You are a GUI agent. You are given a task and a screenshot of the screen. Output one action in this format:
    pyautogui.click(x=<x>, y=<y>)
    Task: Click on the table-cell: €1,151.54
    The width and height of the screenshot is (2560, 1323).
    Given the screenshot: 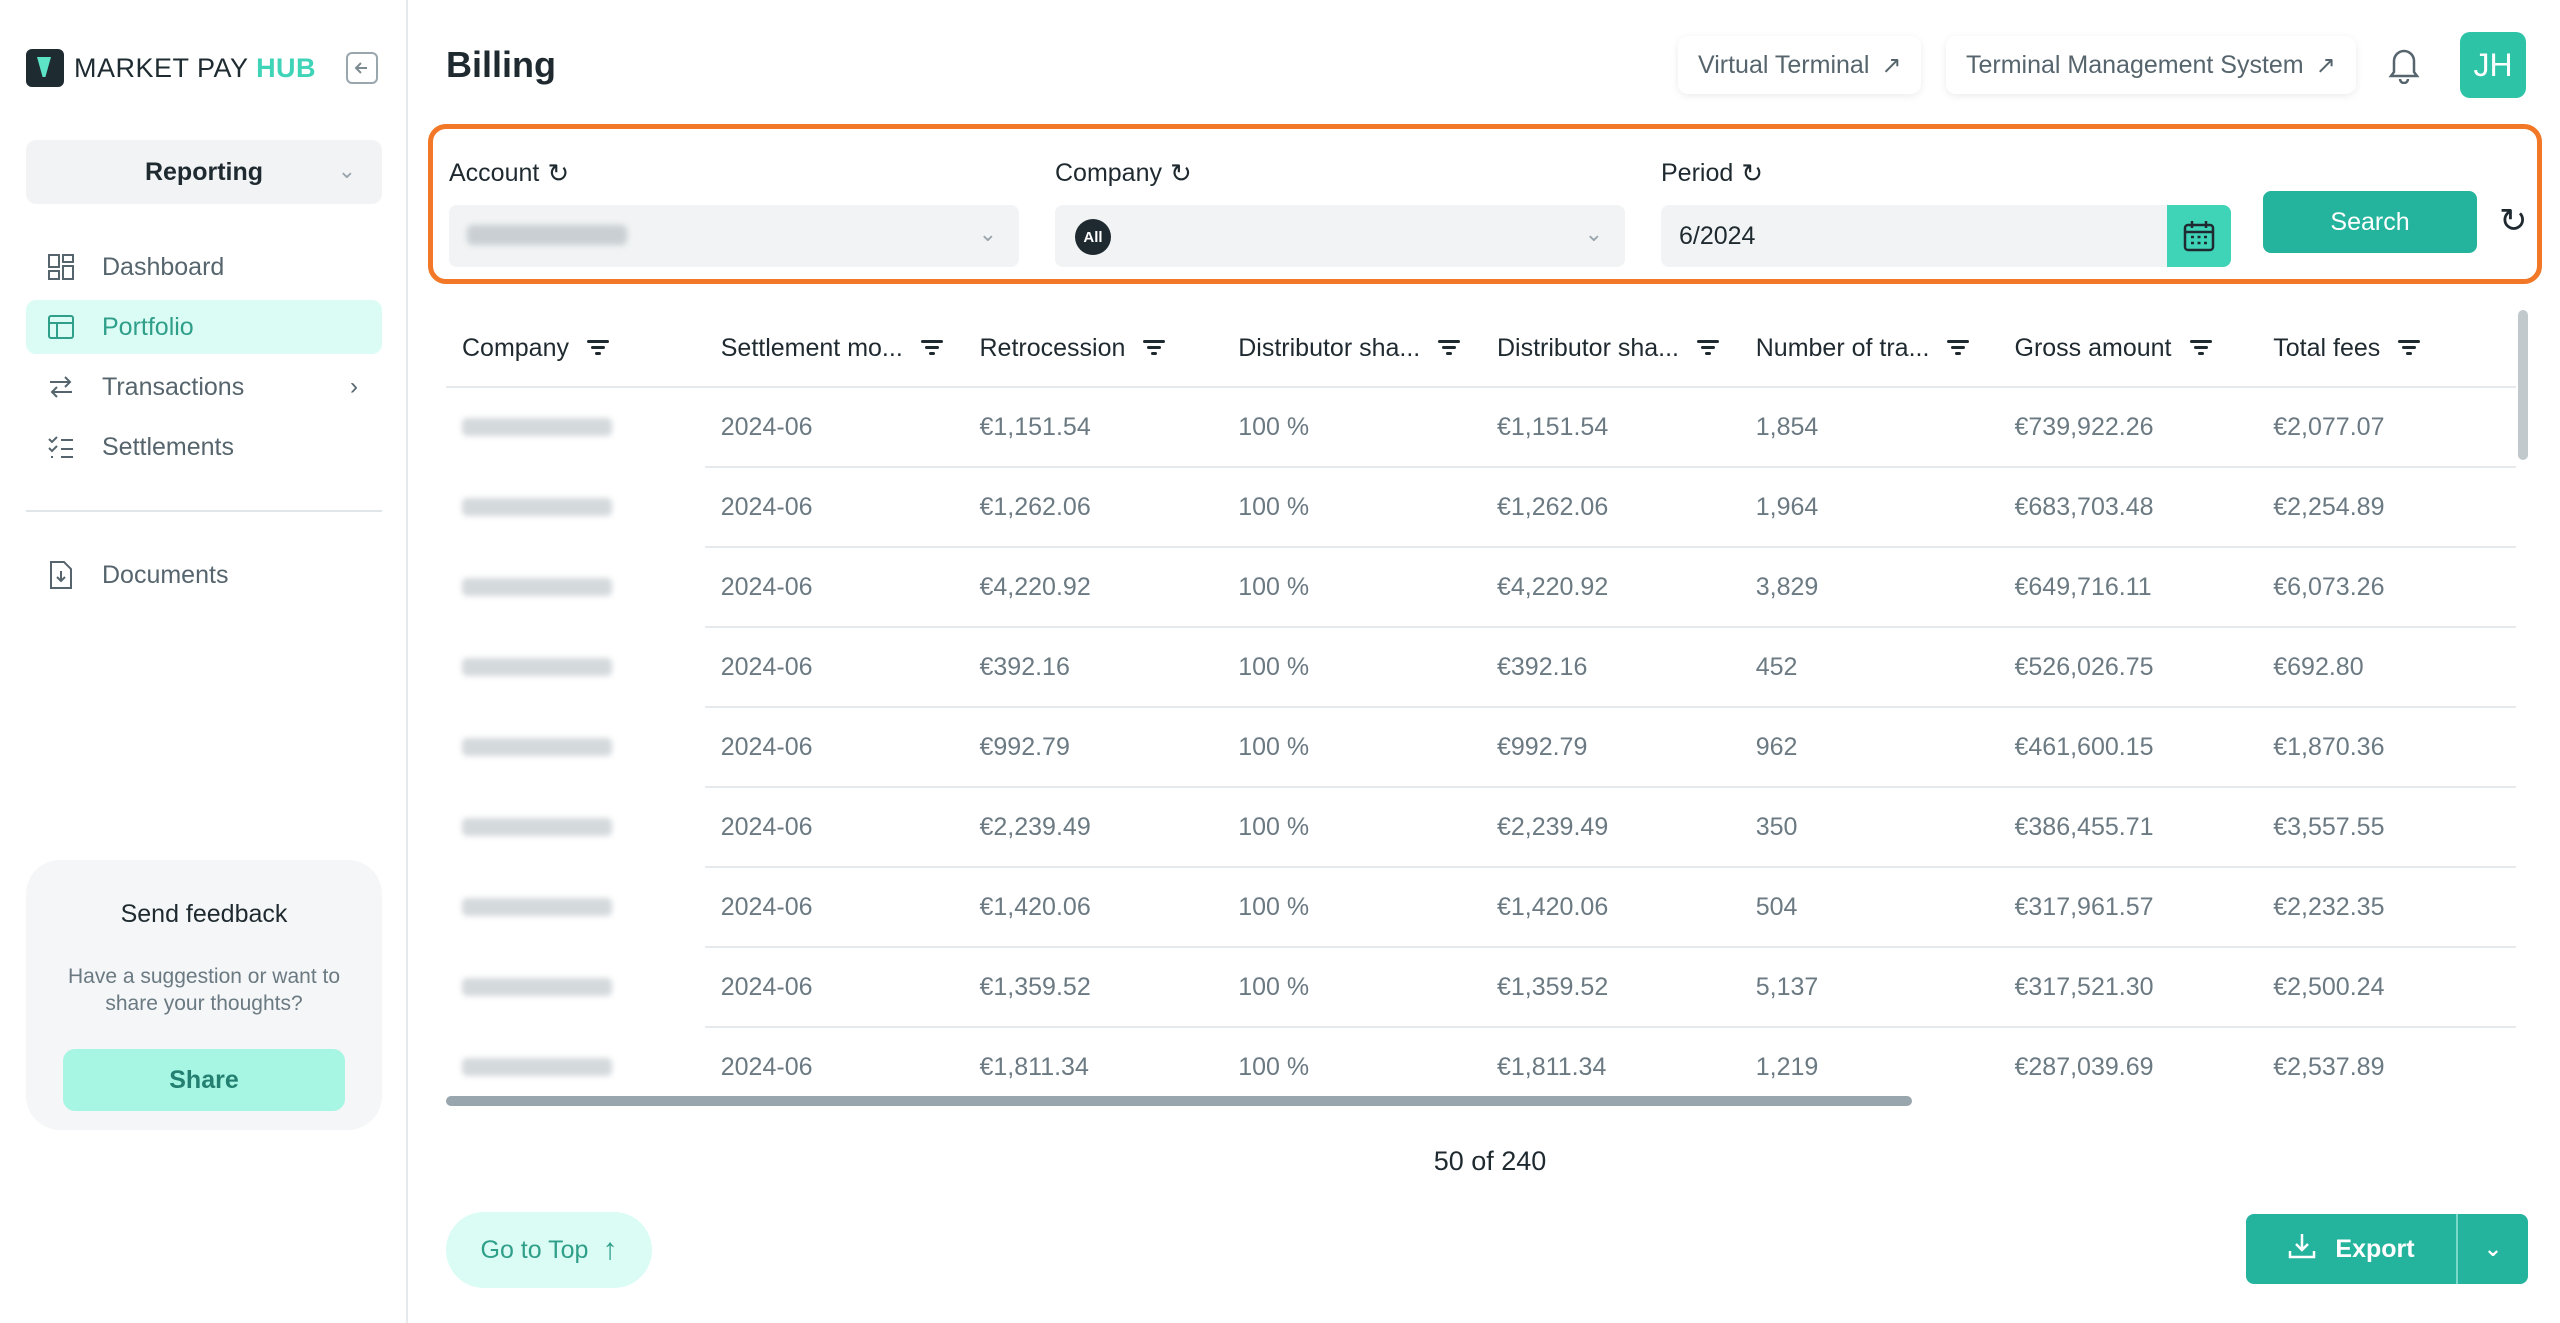 What is the action you would take?
    pyautogui.click(x=1093, y=428)
    